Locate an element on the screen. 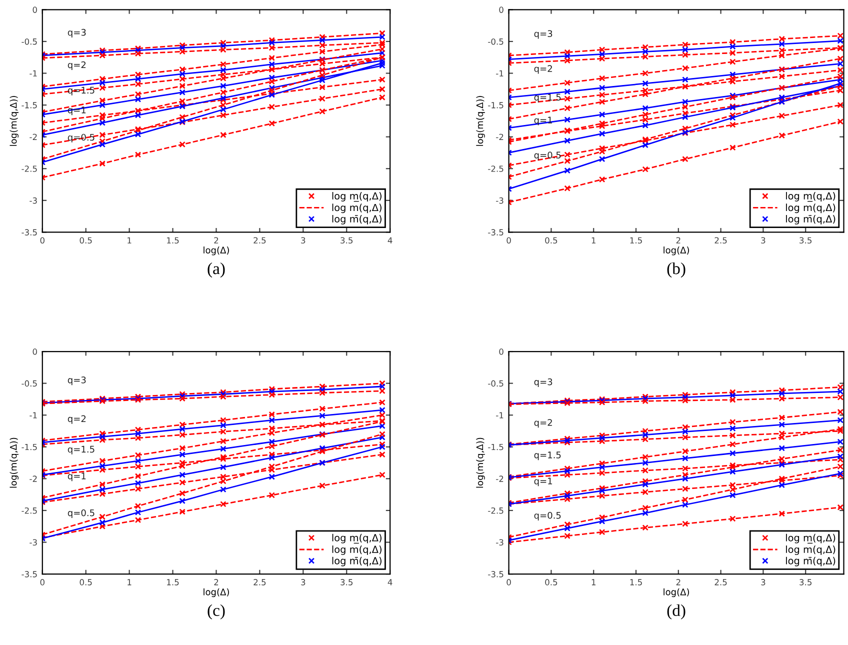 This screenshot has width=848, height=645. annotation: q=1 is located at coordinates (543, 482).